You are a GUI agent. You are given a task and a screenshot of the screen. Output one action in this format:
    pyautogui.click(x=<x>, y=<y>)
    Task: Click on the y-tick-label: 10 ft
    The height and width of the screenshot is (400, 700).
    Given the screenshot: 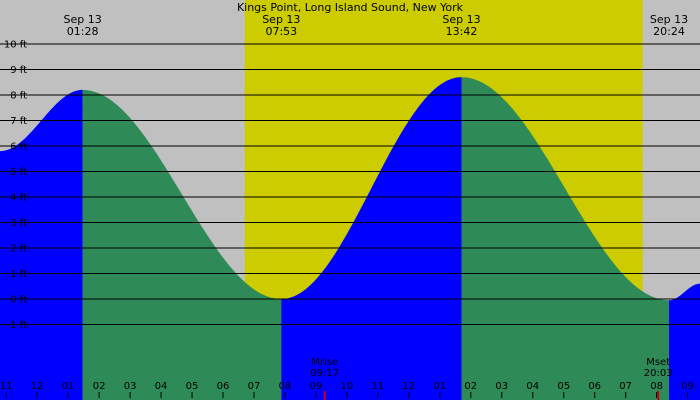 What is the action you would take?
    pyautogui.click(x=15, y=45)
    